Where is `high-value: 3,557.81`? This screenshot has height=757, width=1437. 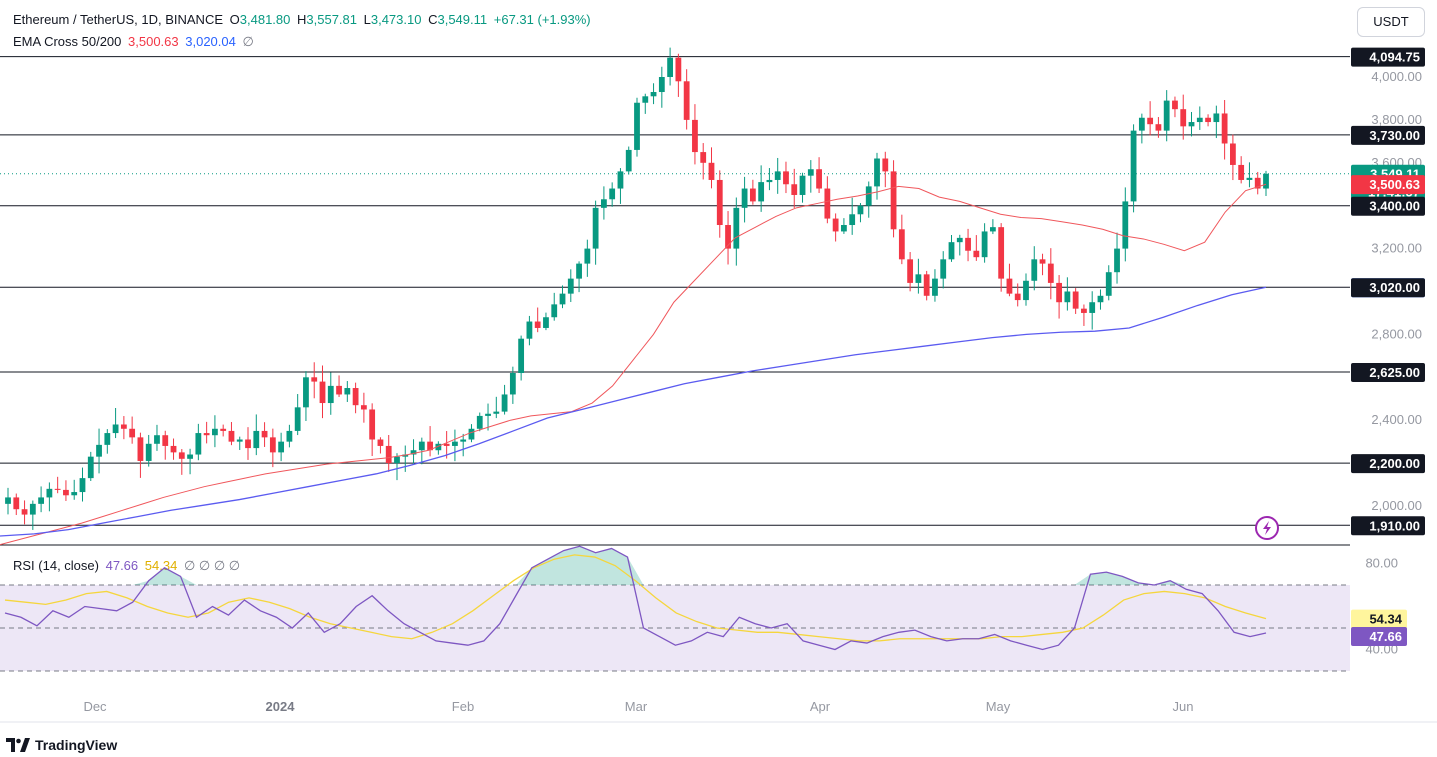 high-value: 3,557.81 is located at coordinates (331, 19).